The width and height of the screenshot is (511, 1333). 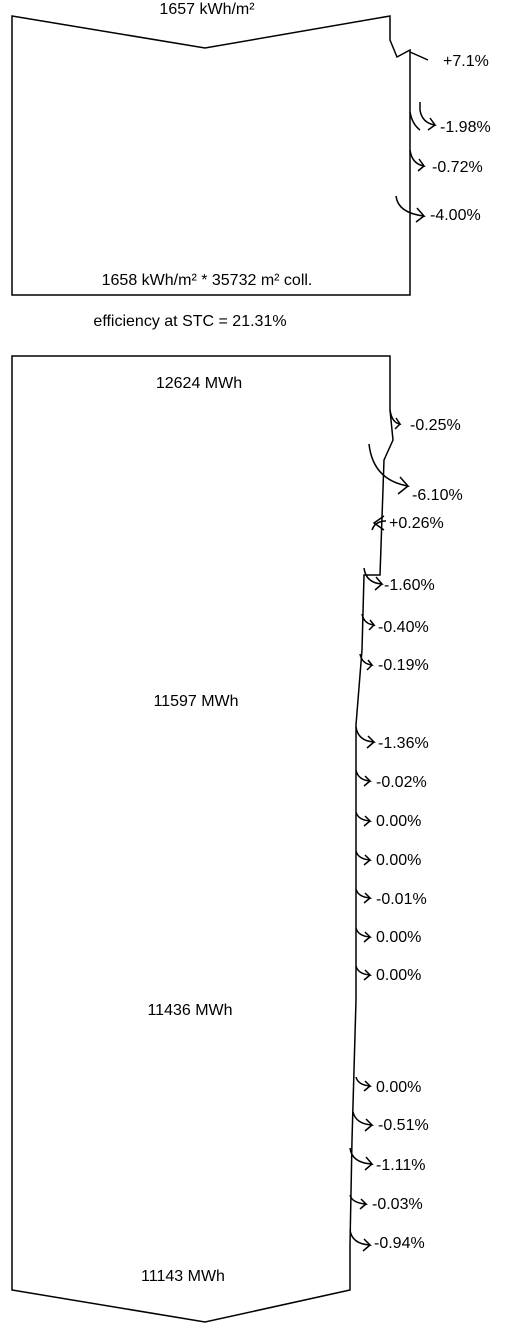 What do you see at coordinates (437, 495) in the screenshot?
I see `array-step-1: -6.10%` at bounding box center [437, 495].